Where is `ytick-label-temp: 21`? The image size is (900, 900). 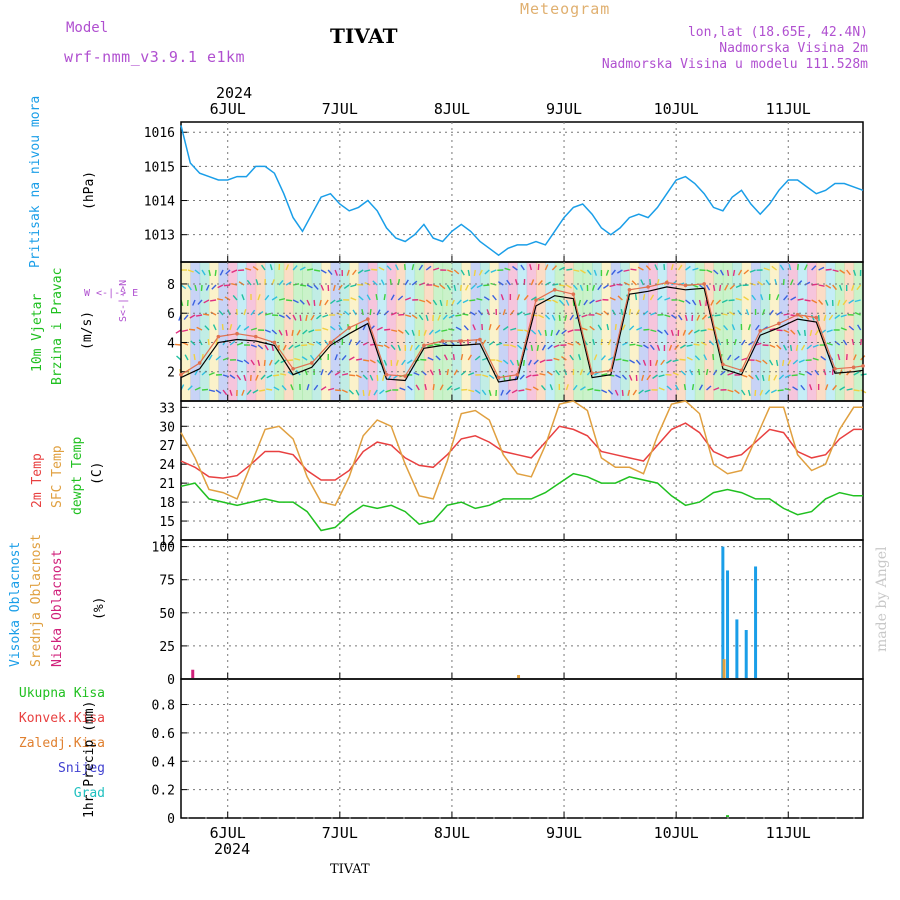
ytick-label-temp: 21 is located at coordinates (167, 484).